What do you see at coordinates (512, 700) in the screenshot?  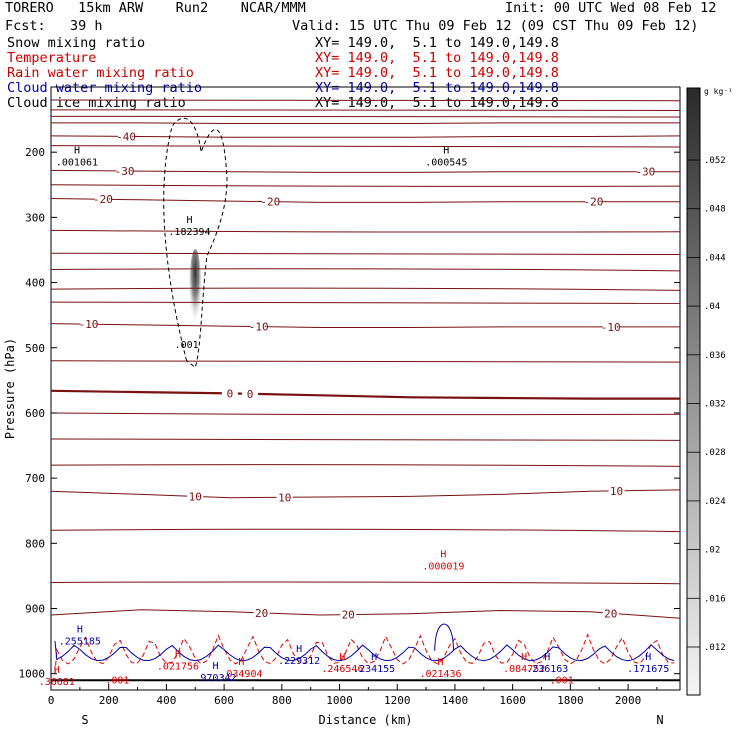 I see `x-tick-label: 1600` at bounding box center [512, 700].